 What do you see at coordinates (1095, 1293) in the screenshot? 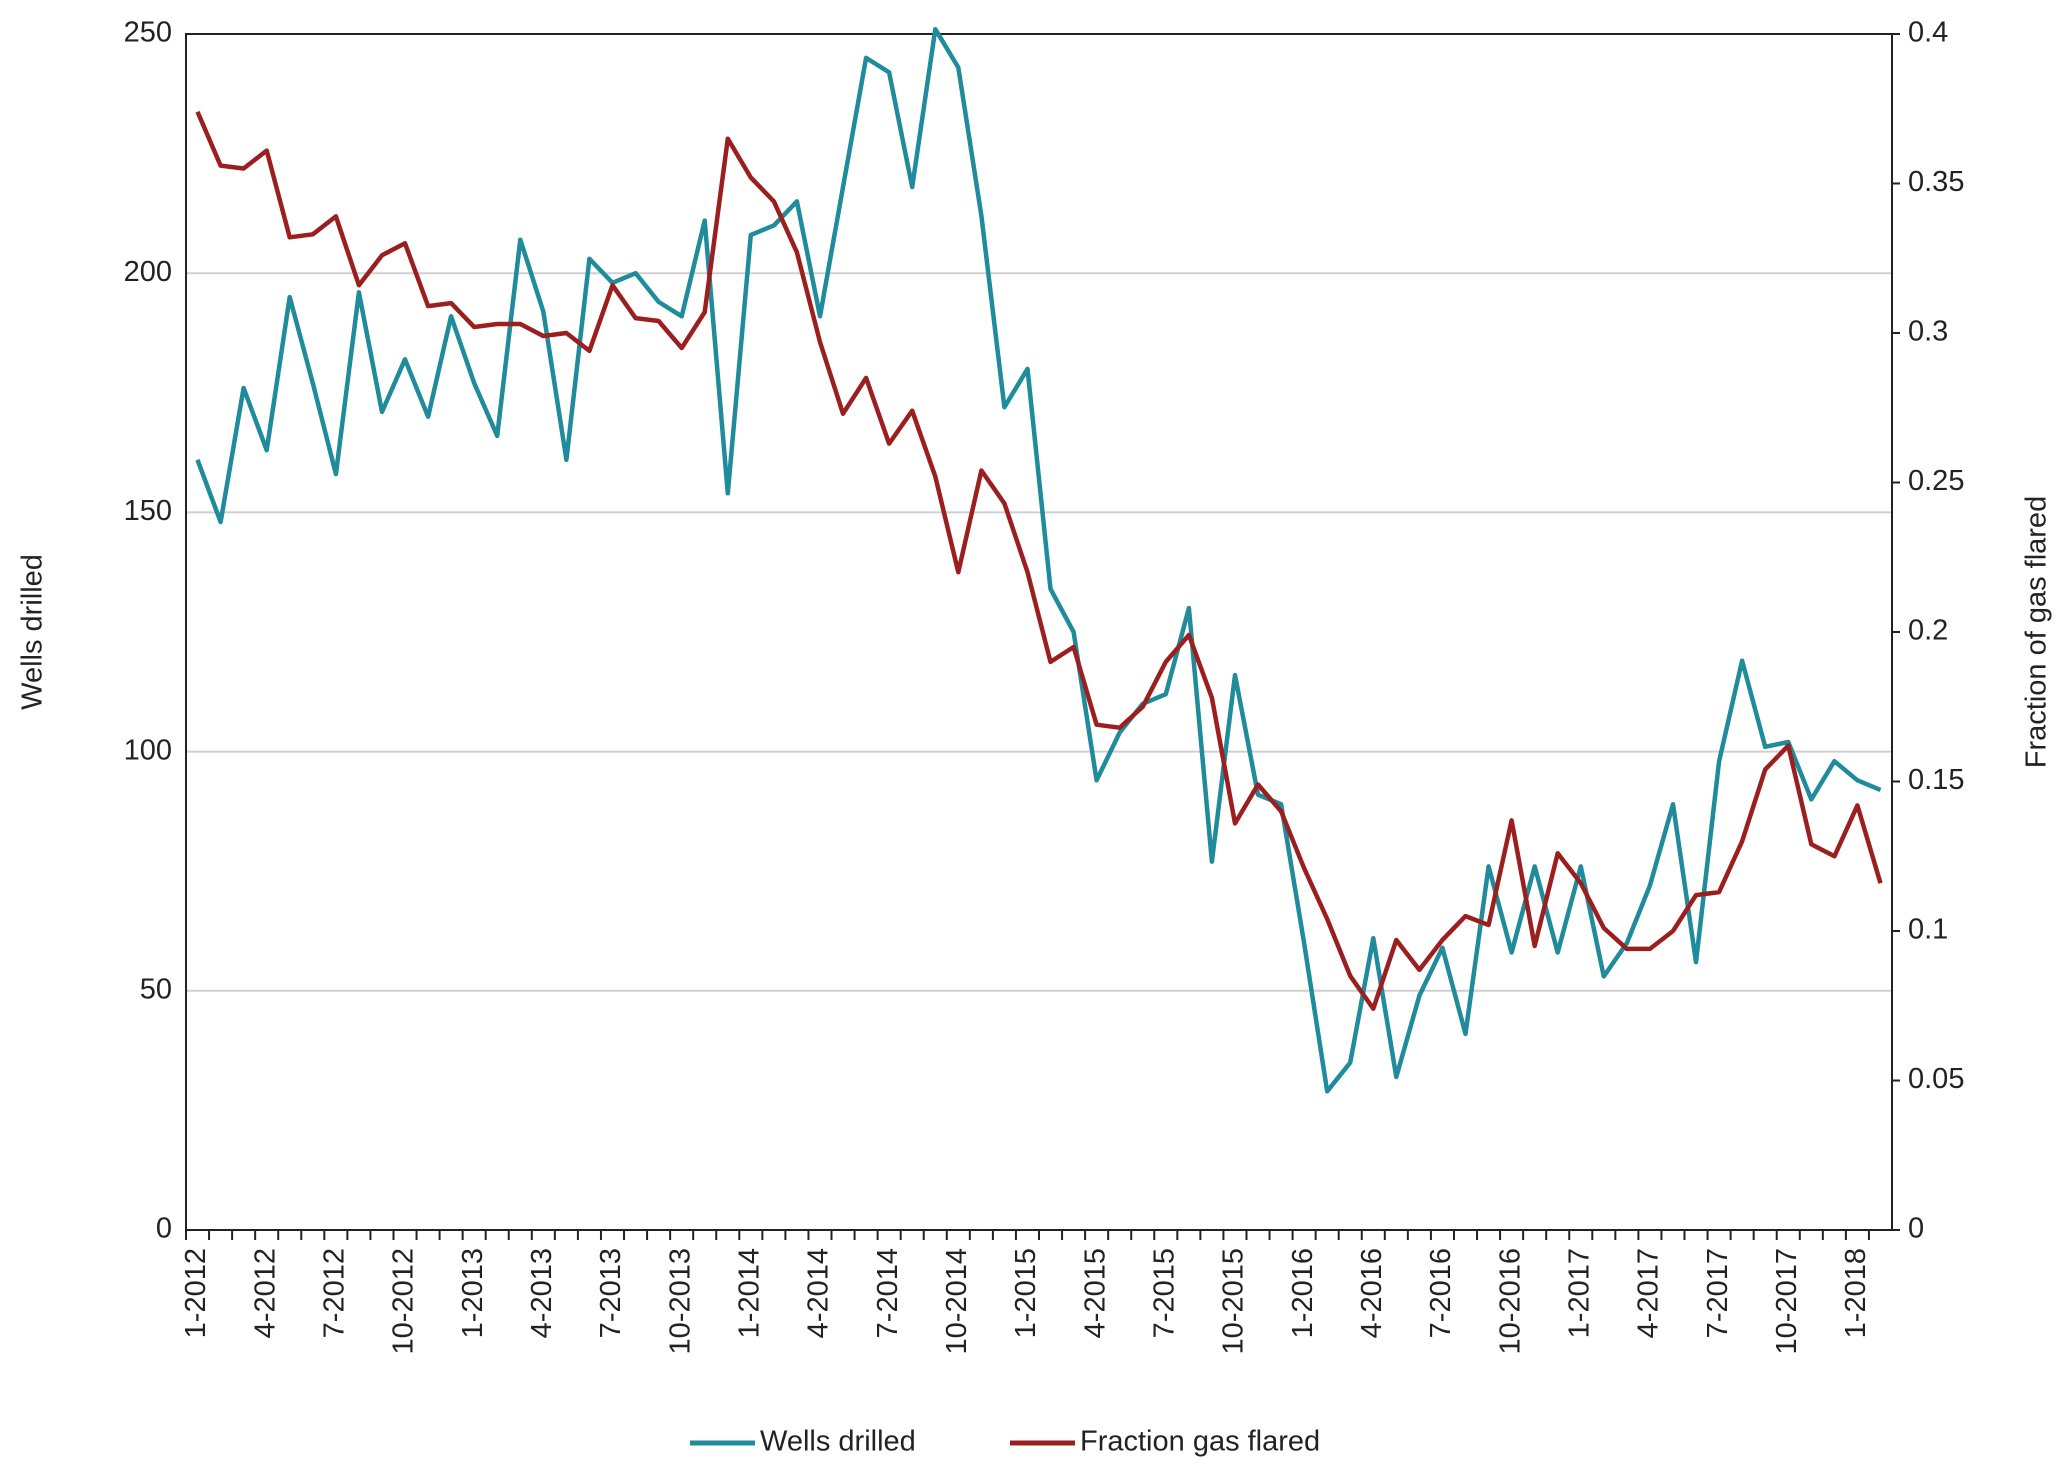
I see `x-tick-label: 4-2015` at bounding box center [1095, 1293].